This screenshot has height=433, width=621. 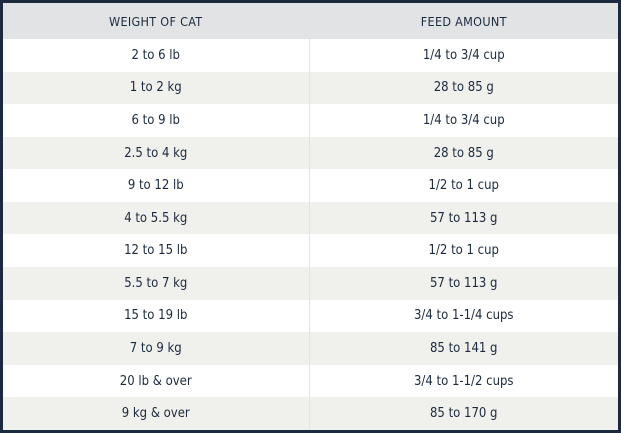 I want to click on table-row: 12 to 15 lb 1/2 to 1 cup, so click(x=310, y=251).